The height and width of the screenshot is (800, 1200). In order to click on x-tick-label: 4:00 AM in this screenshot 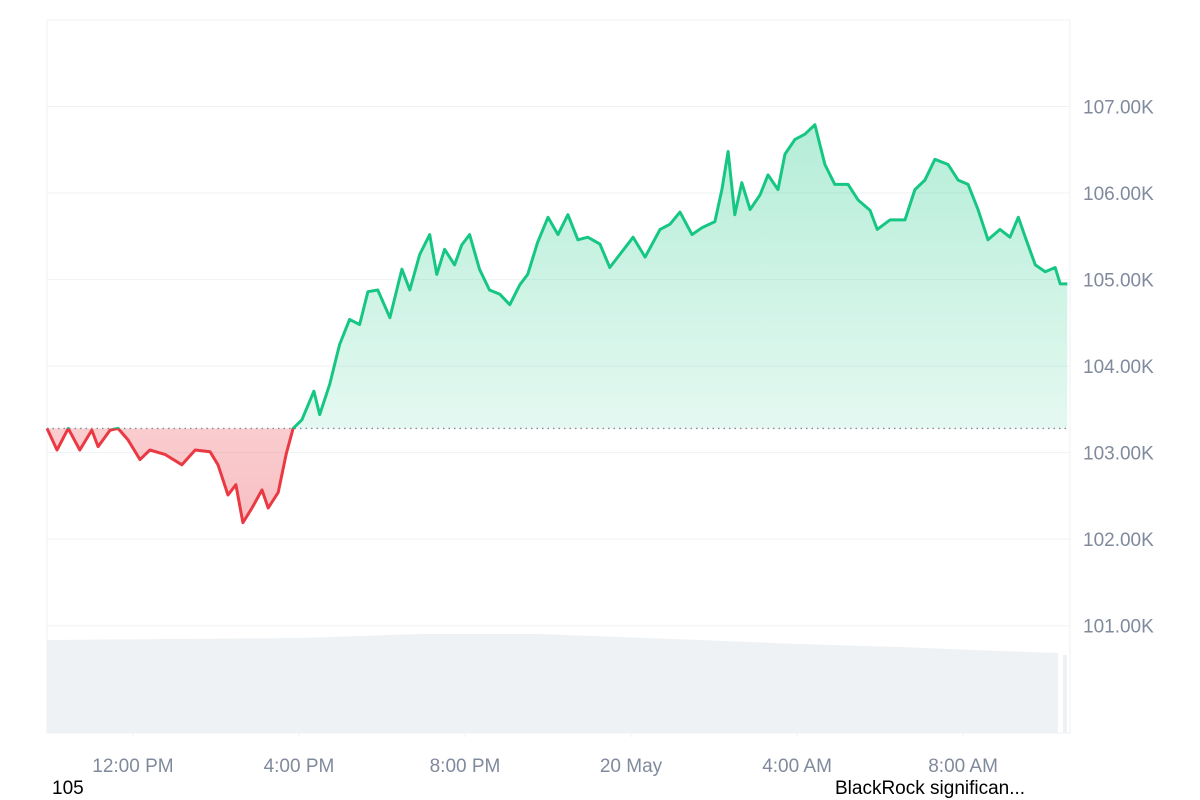, I will do `click(797, 766)`.